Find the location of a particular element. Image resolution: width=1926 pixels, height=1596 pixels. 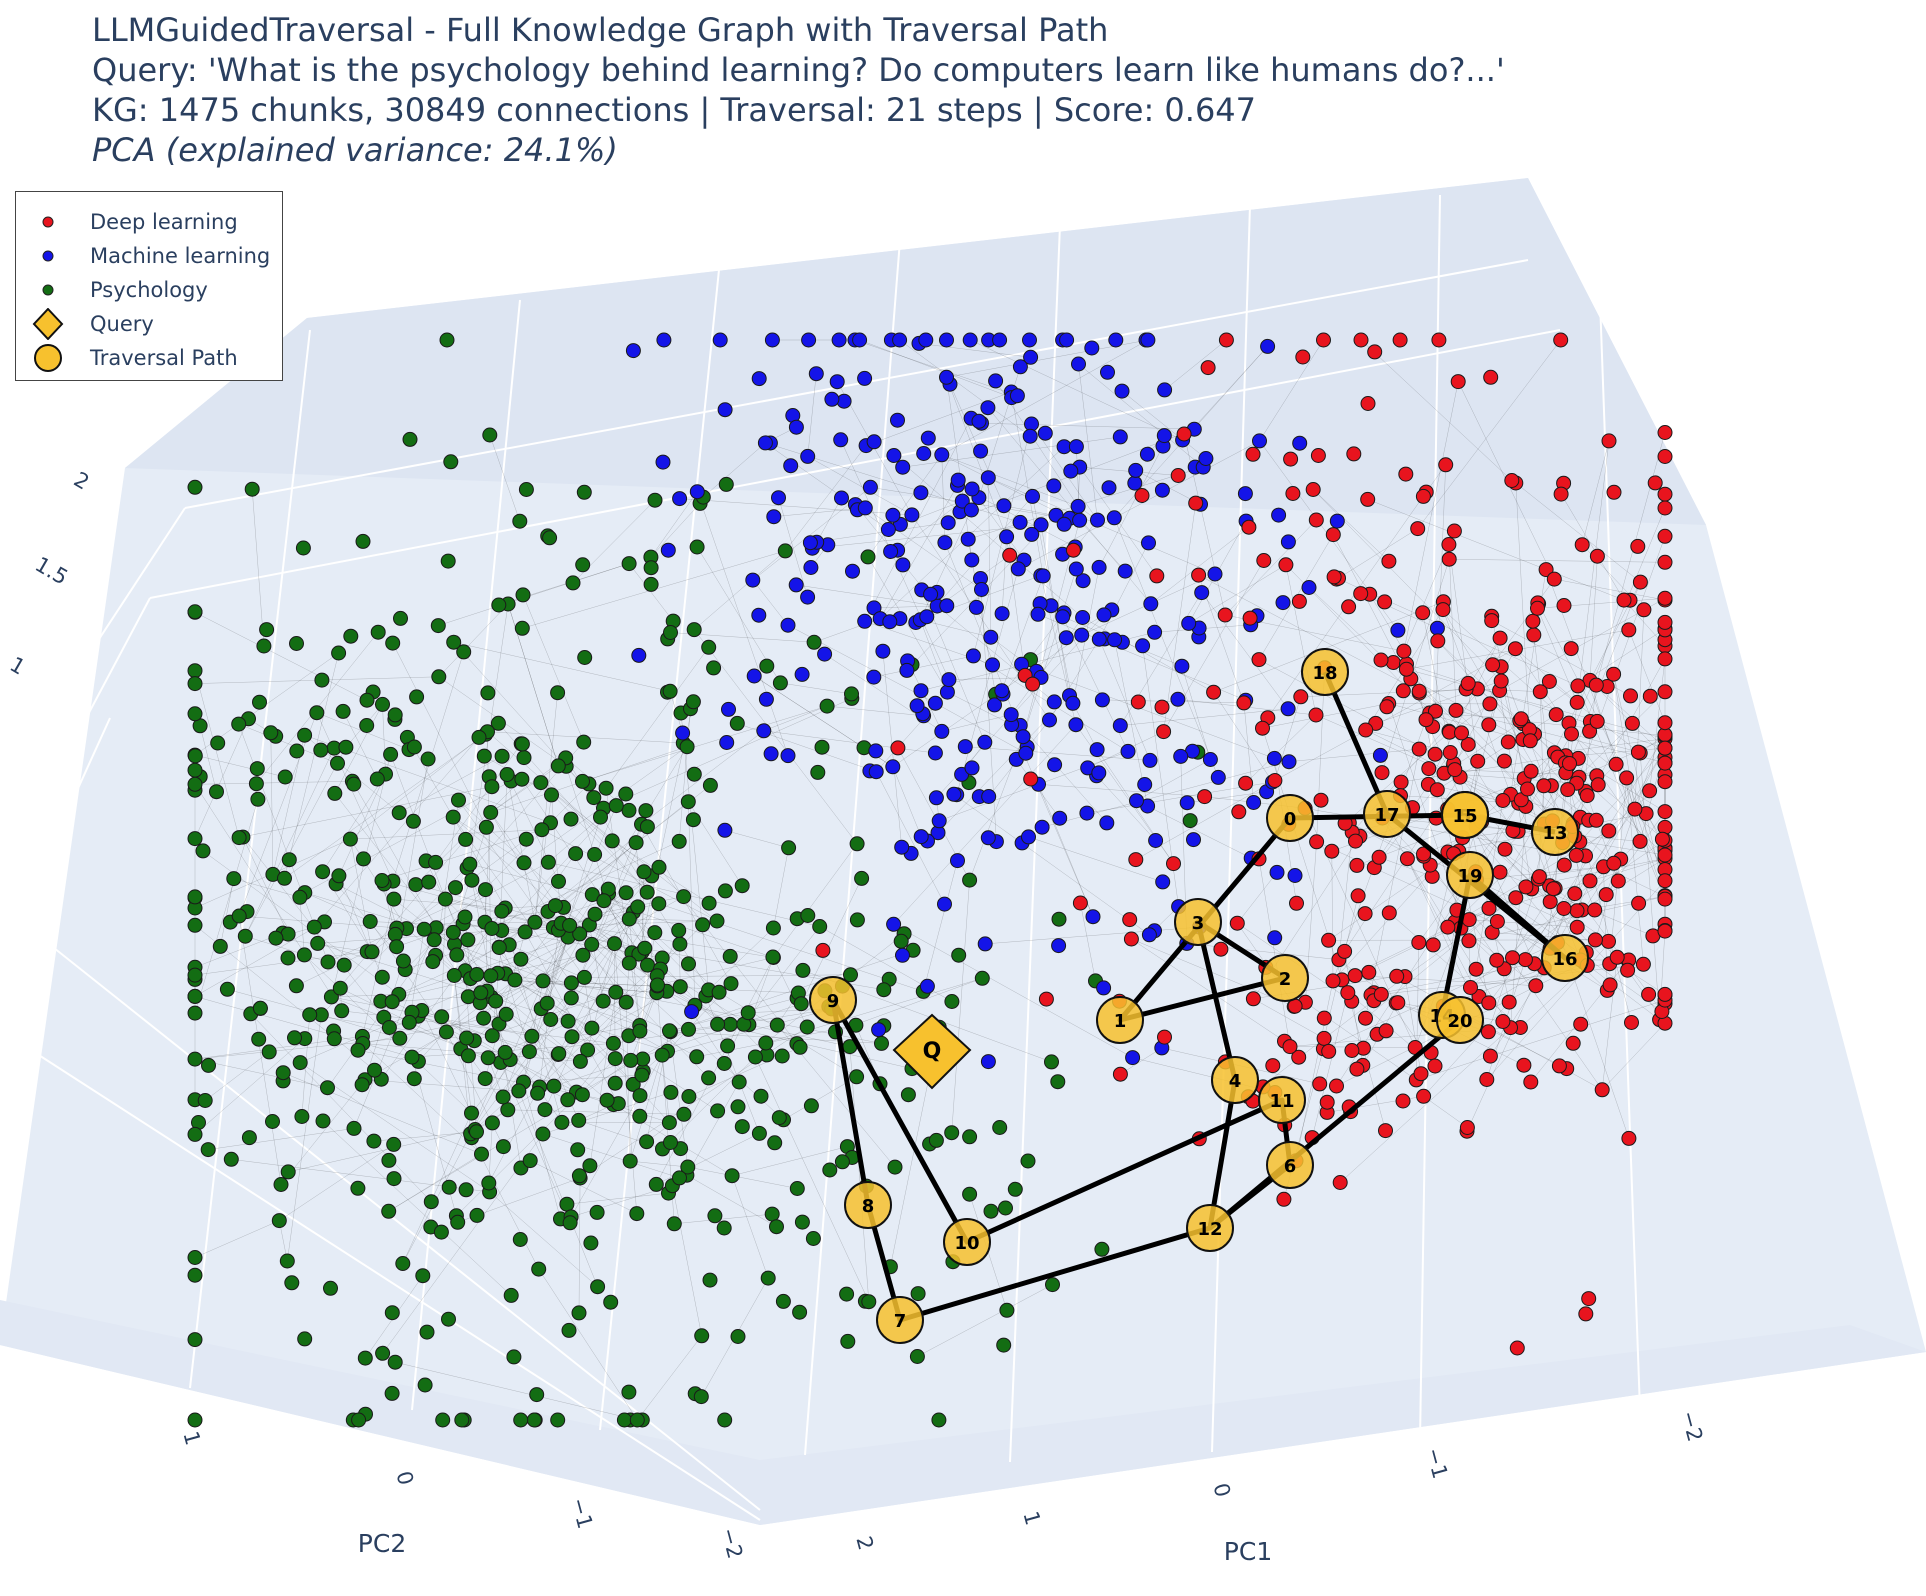

traversal-node-label: 20 is located at coordinates (1459, 1021).